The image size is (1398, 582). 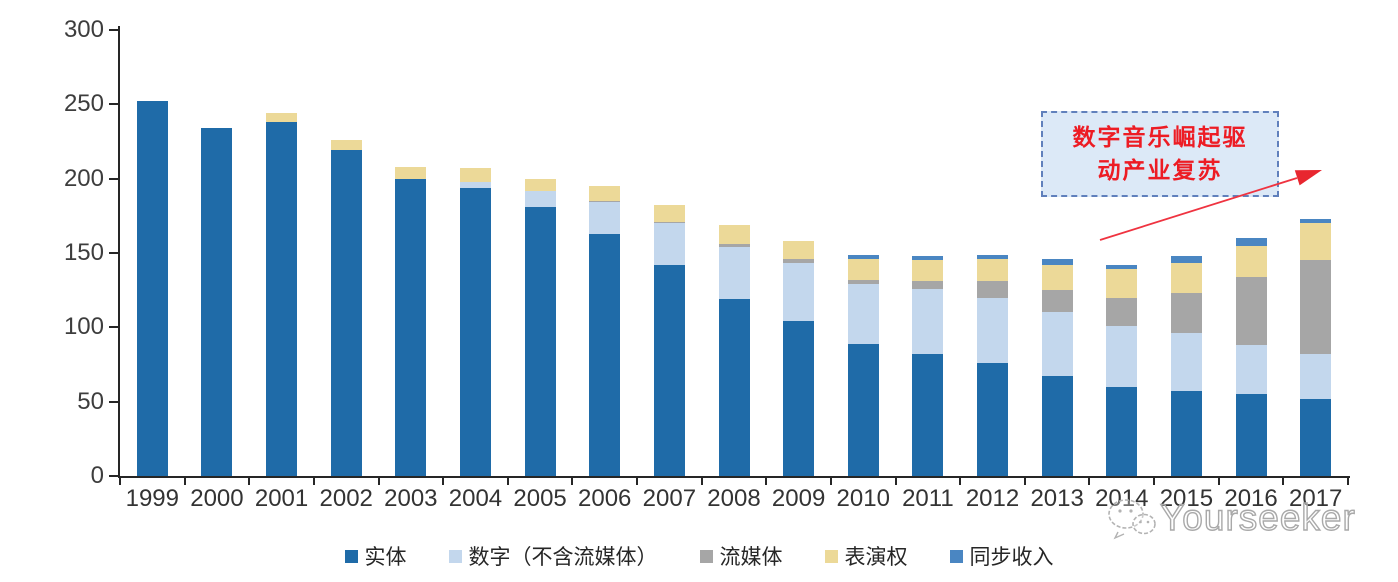 What do you see at coordinates (97, 475) in the screenshot?
I see `y-tick-label: 0` at bounding box center [97, 475].